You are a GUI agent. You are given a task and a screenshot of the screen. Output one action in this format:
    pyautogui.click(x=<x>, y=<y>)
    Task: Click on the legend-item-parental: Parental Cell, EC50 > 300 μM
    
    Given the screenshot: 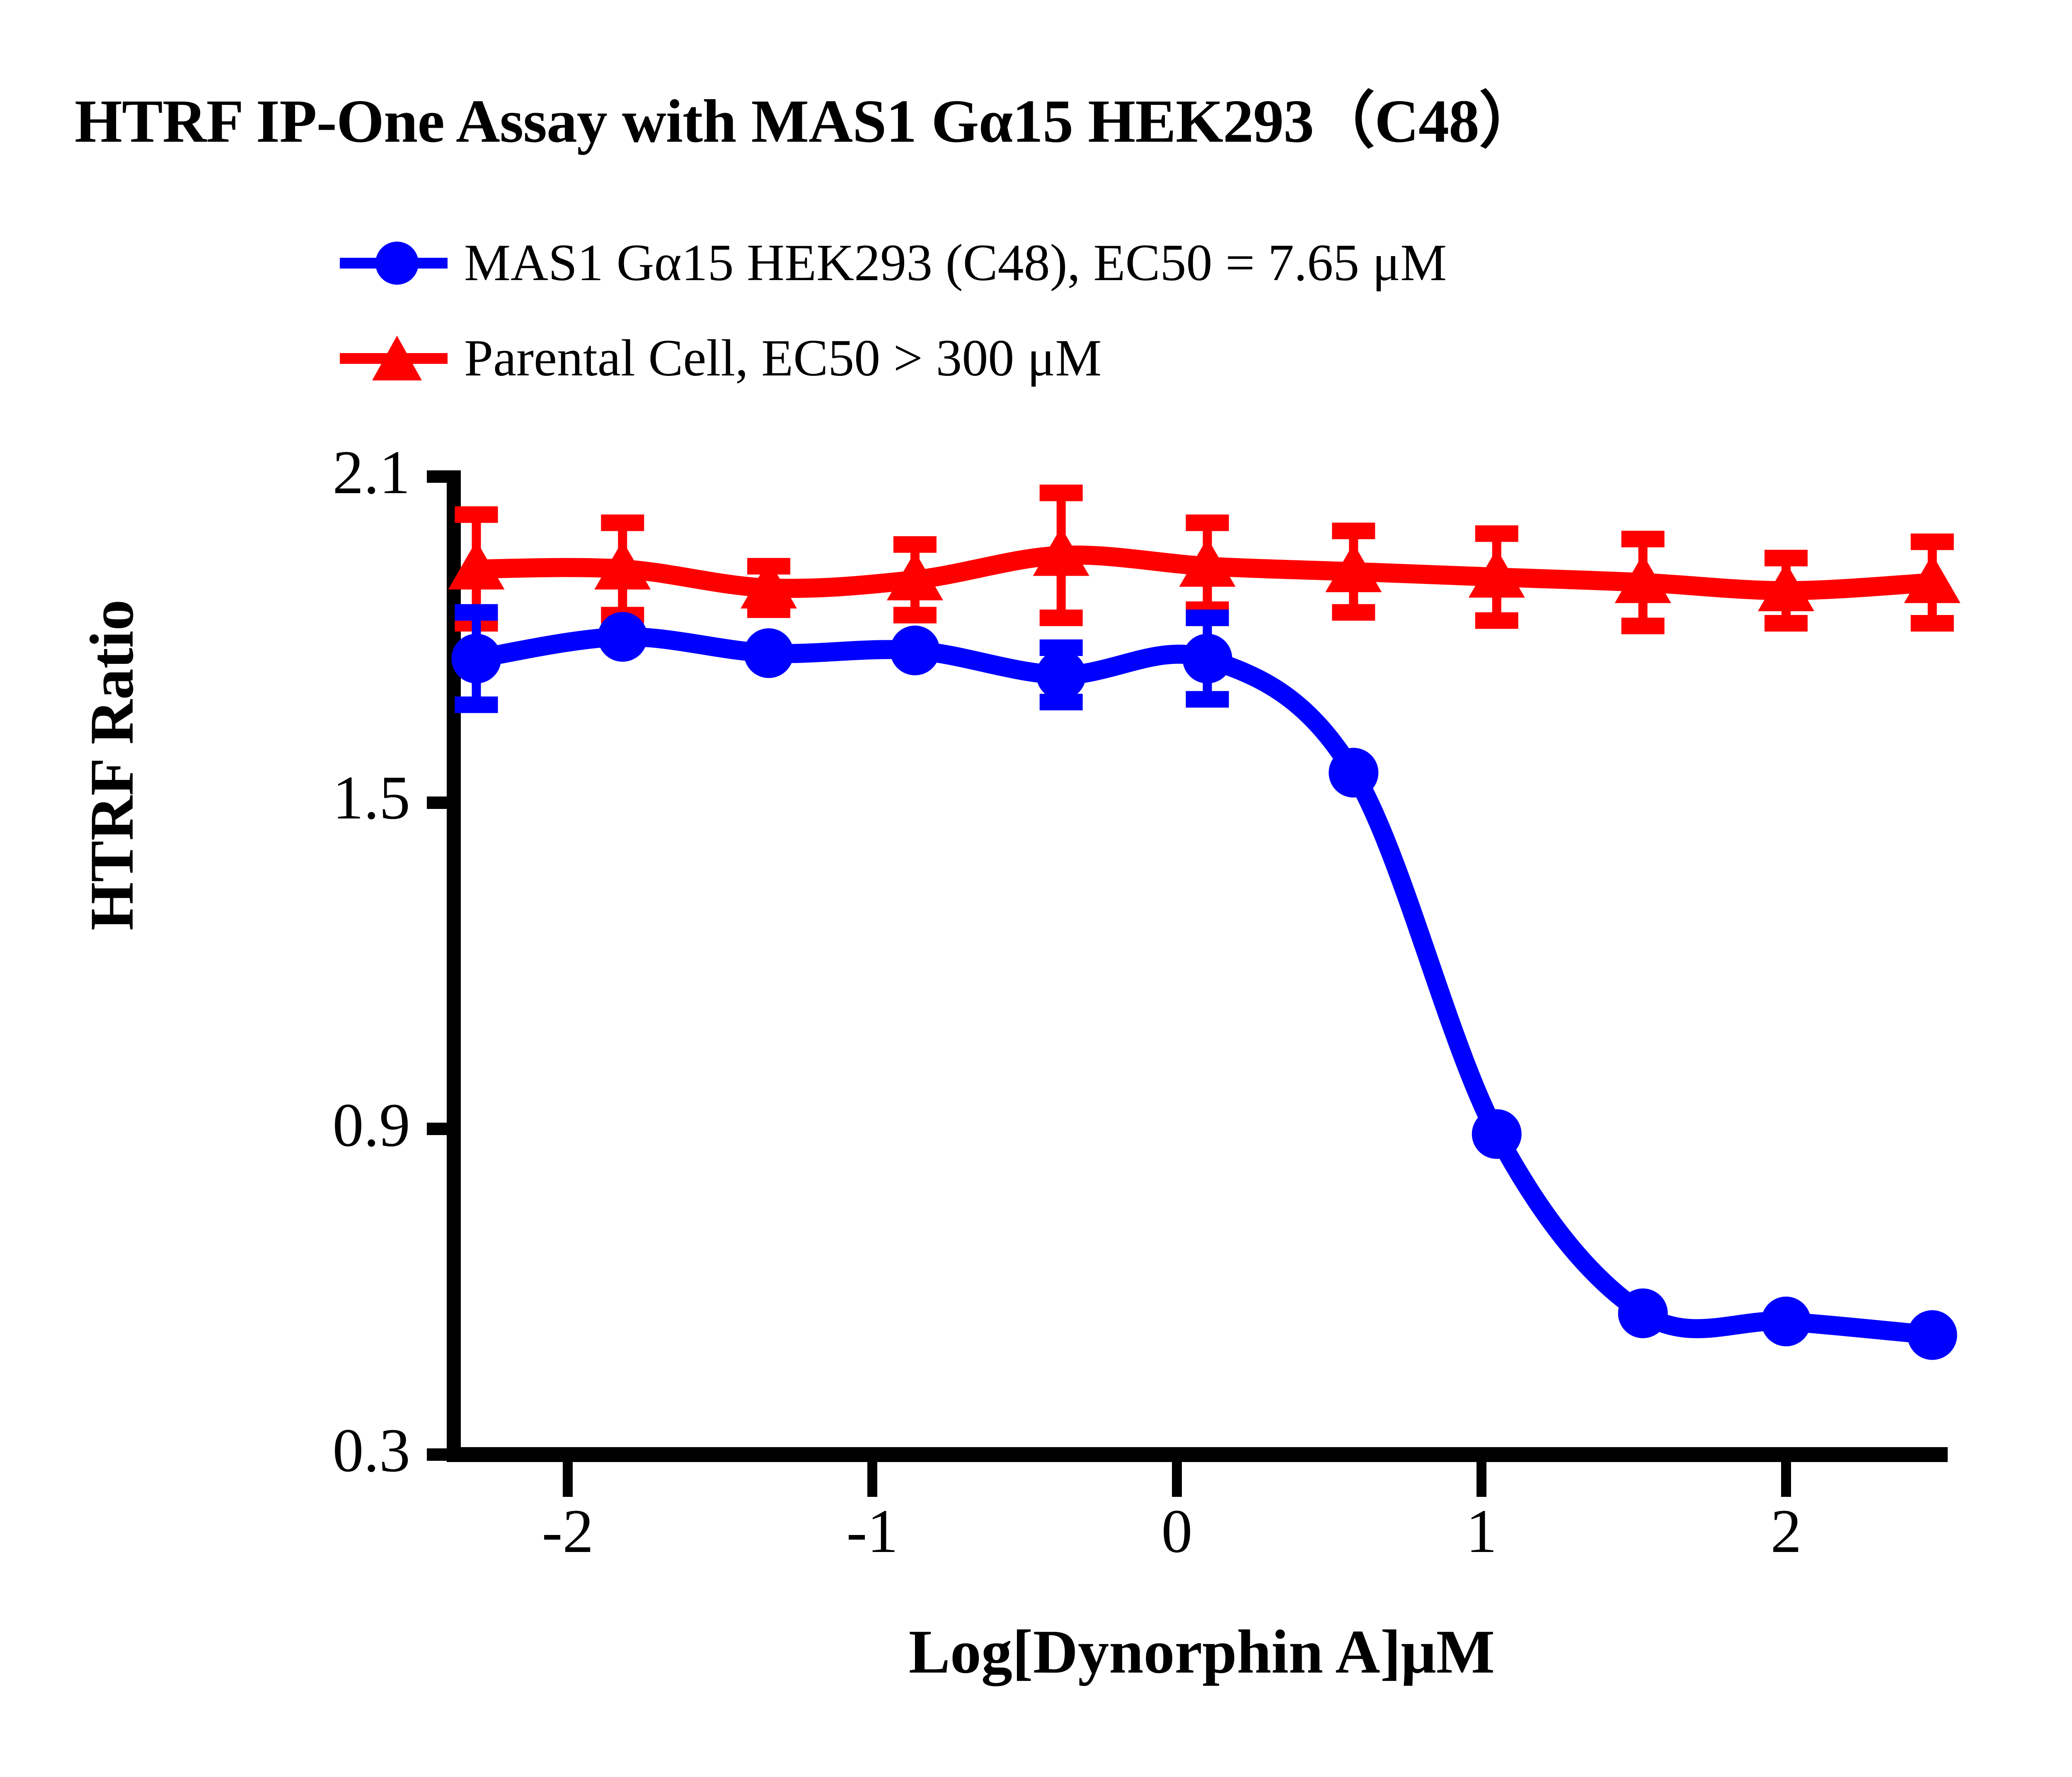 What is the action you would take?
    pyautogui.click(x=893, y=358)
    